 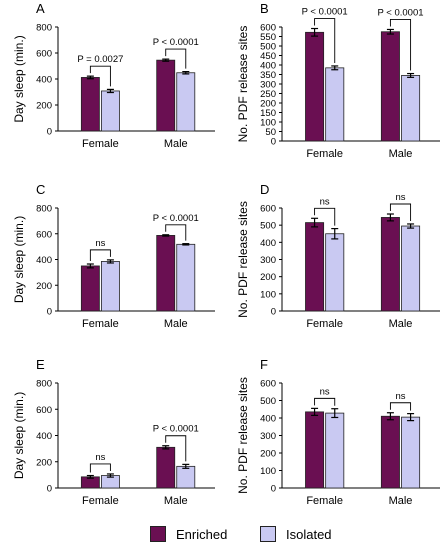 I want to click on panel-e-category-label: Female, so click(x=100, y=501).